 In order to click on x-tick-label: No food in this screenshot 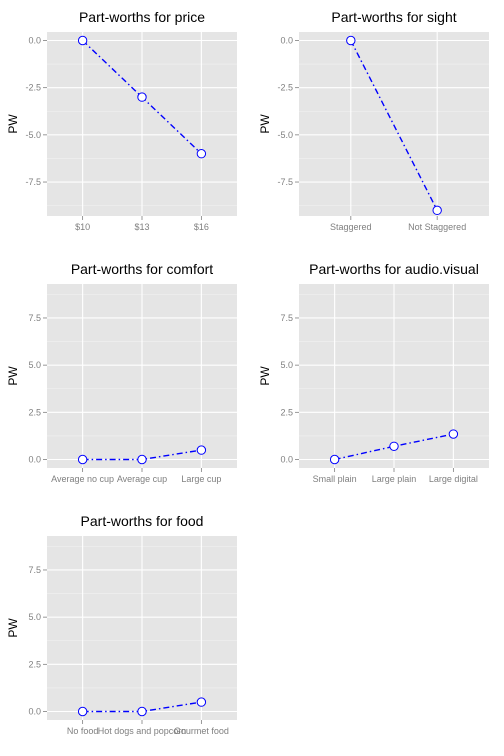, I will do `click(83, 731)`.